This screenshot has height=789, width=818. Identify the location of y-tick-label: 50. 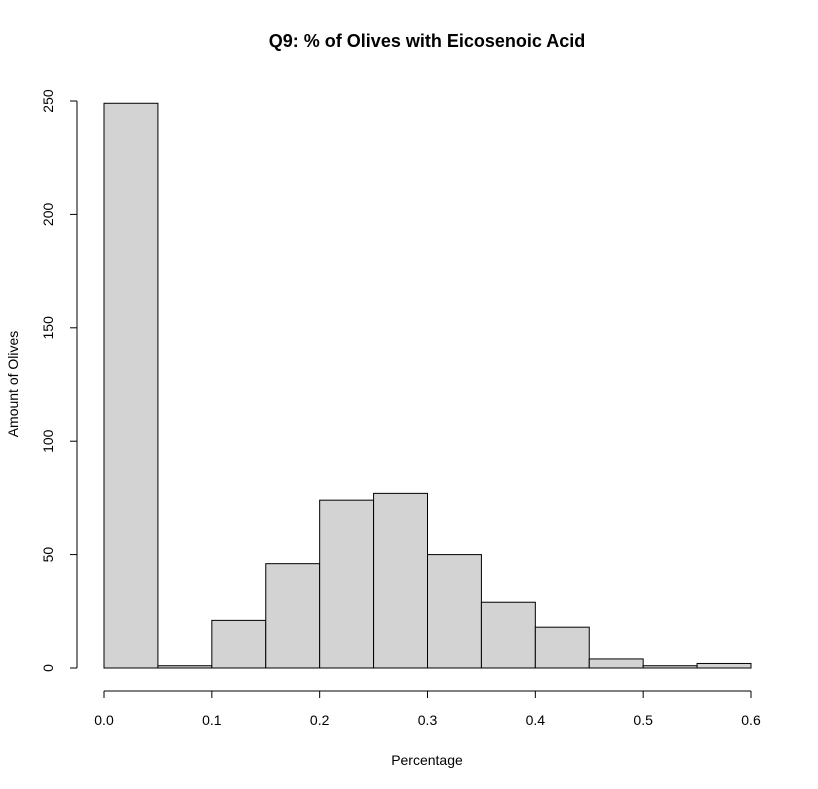
(48, 555).